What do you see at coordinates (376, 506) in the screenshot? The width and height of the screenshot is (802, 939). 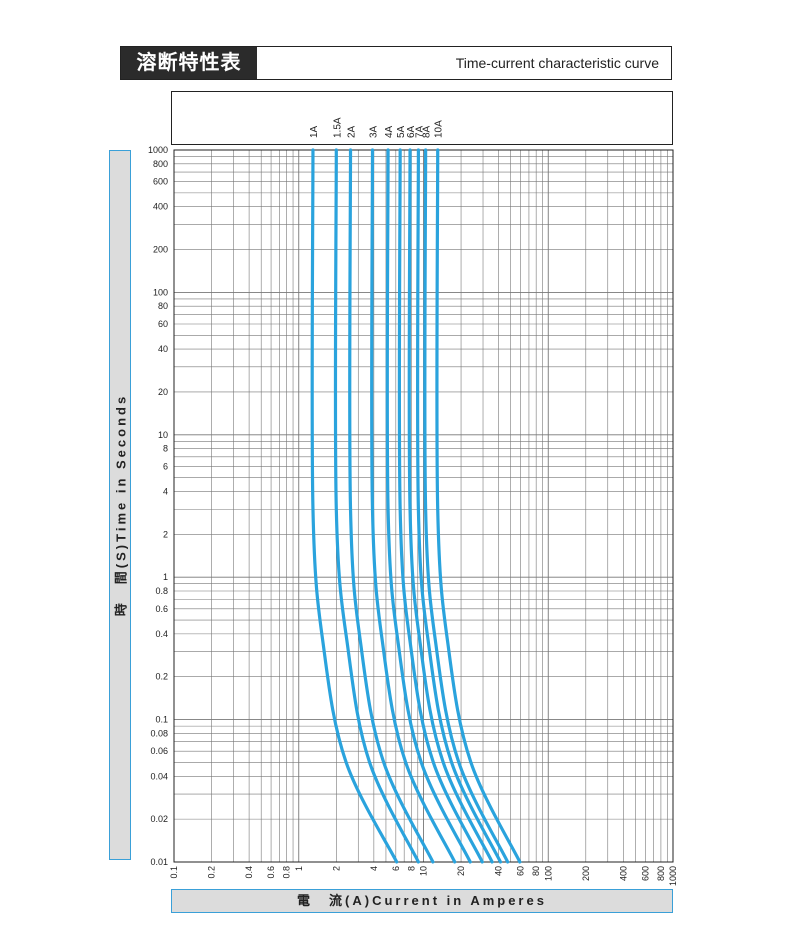 I see `series-curve-1.5A` at bounding box center [376, 506].